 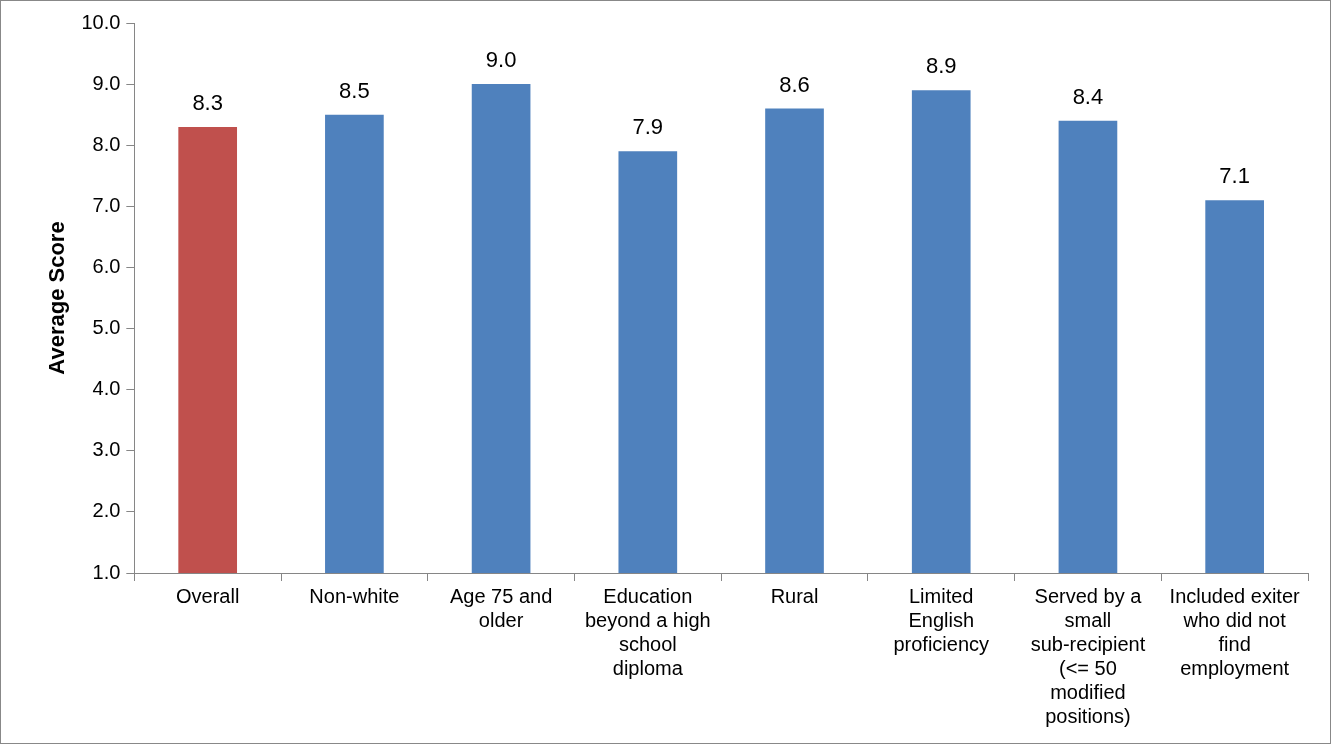 What do you see at coordinates (648, 127) in the screenshot?
I see `data-label: 7.9` at bounding box center [648, 127].